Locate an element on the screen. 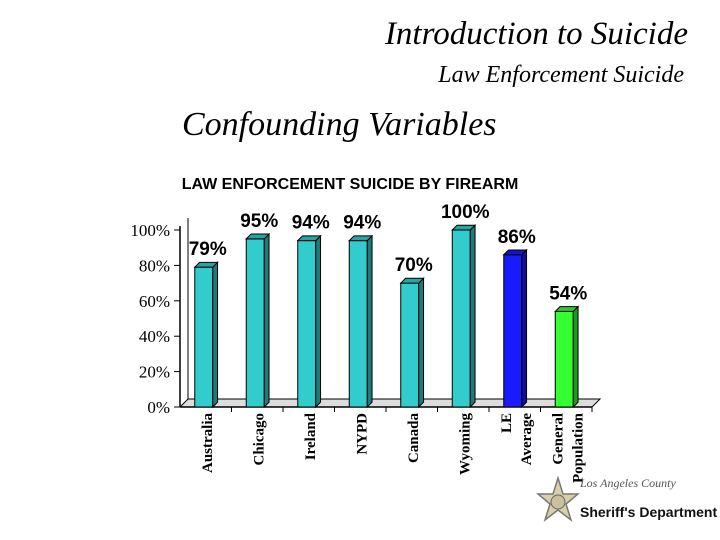  category-label: NYPD is located at coordinates (362, 434).